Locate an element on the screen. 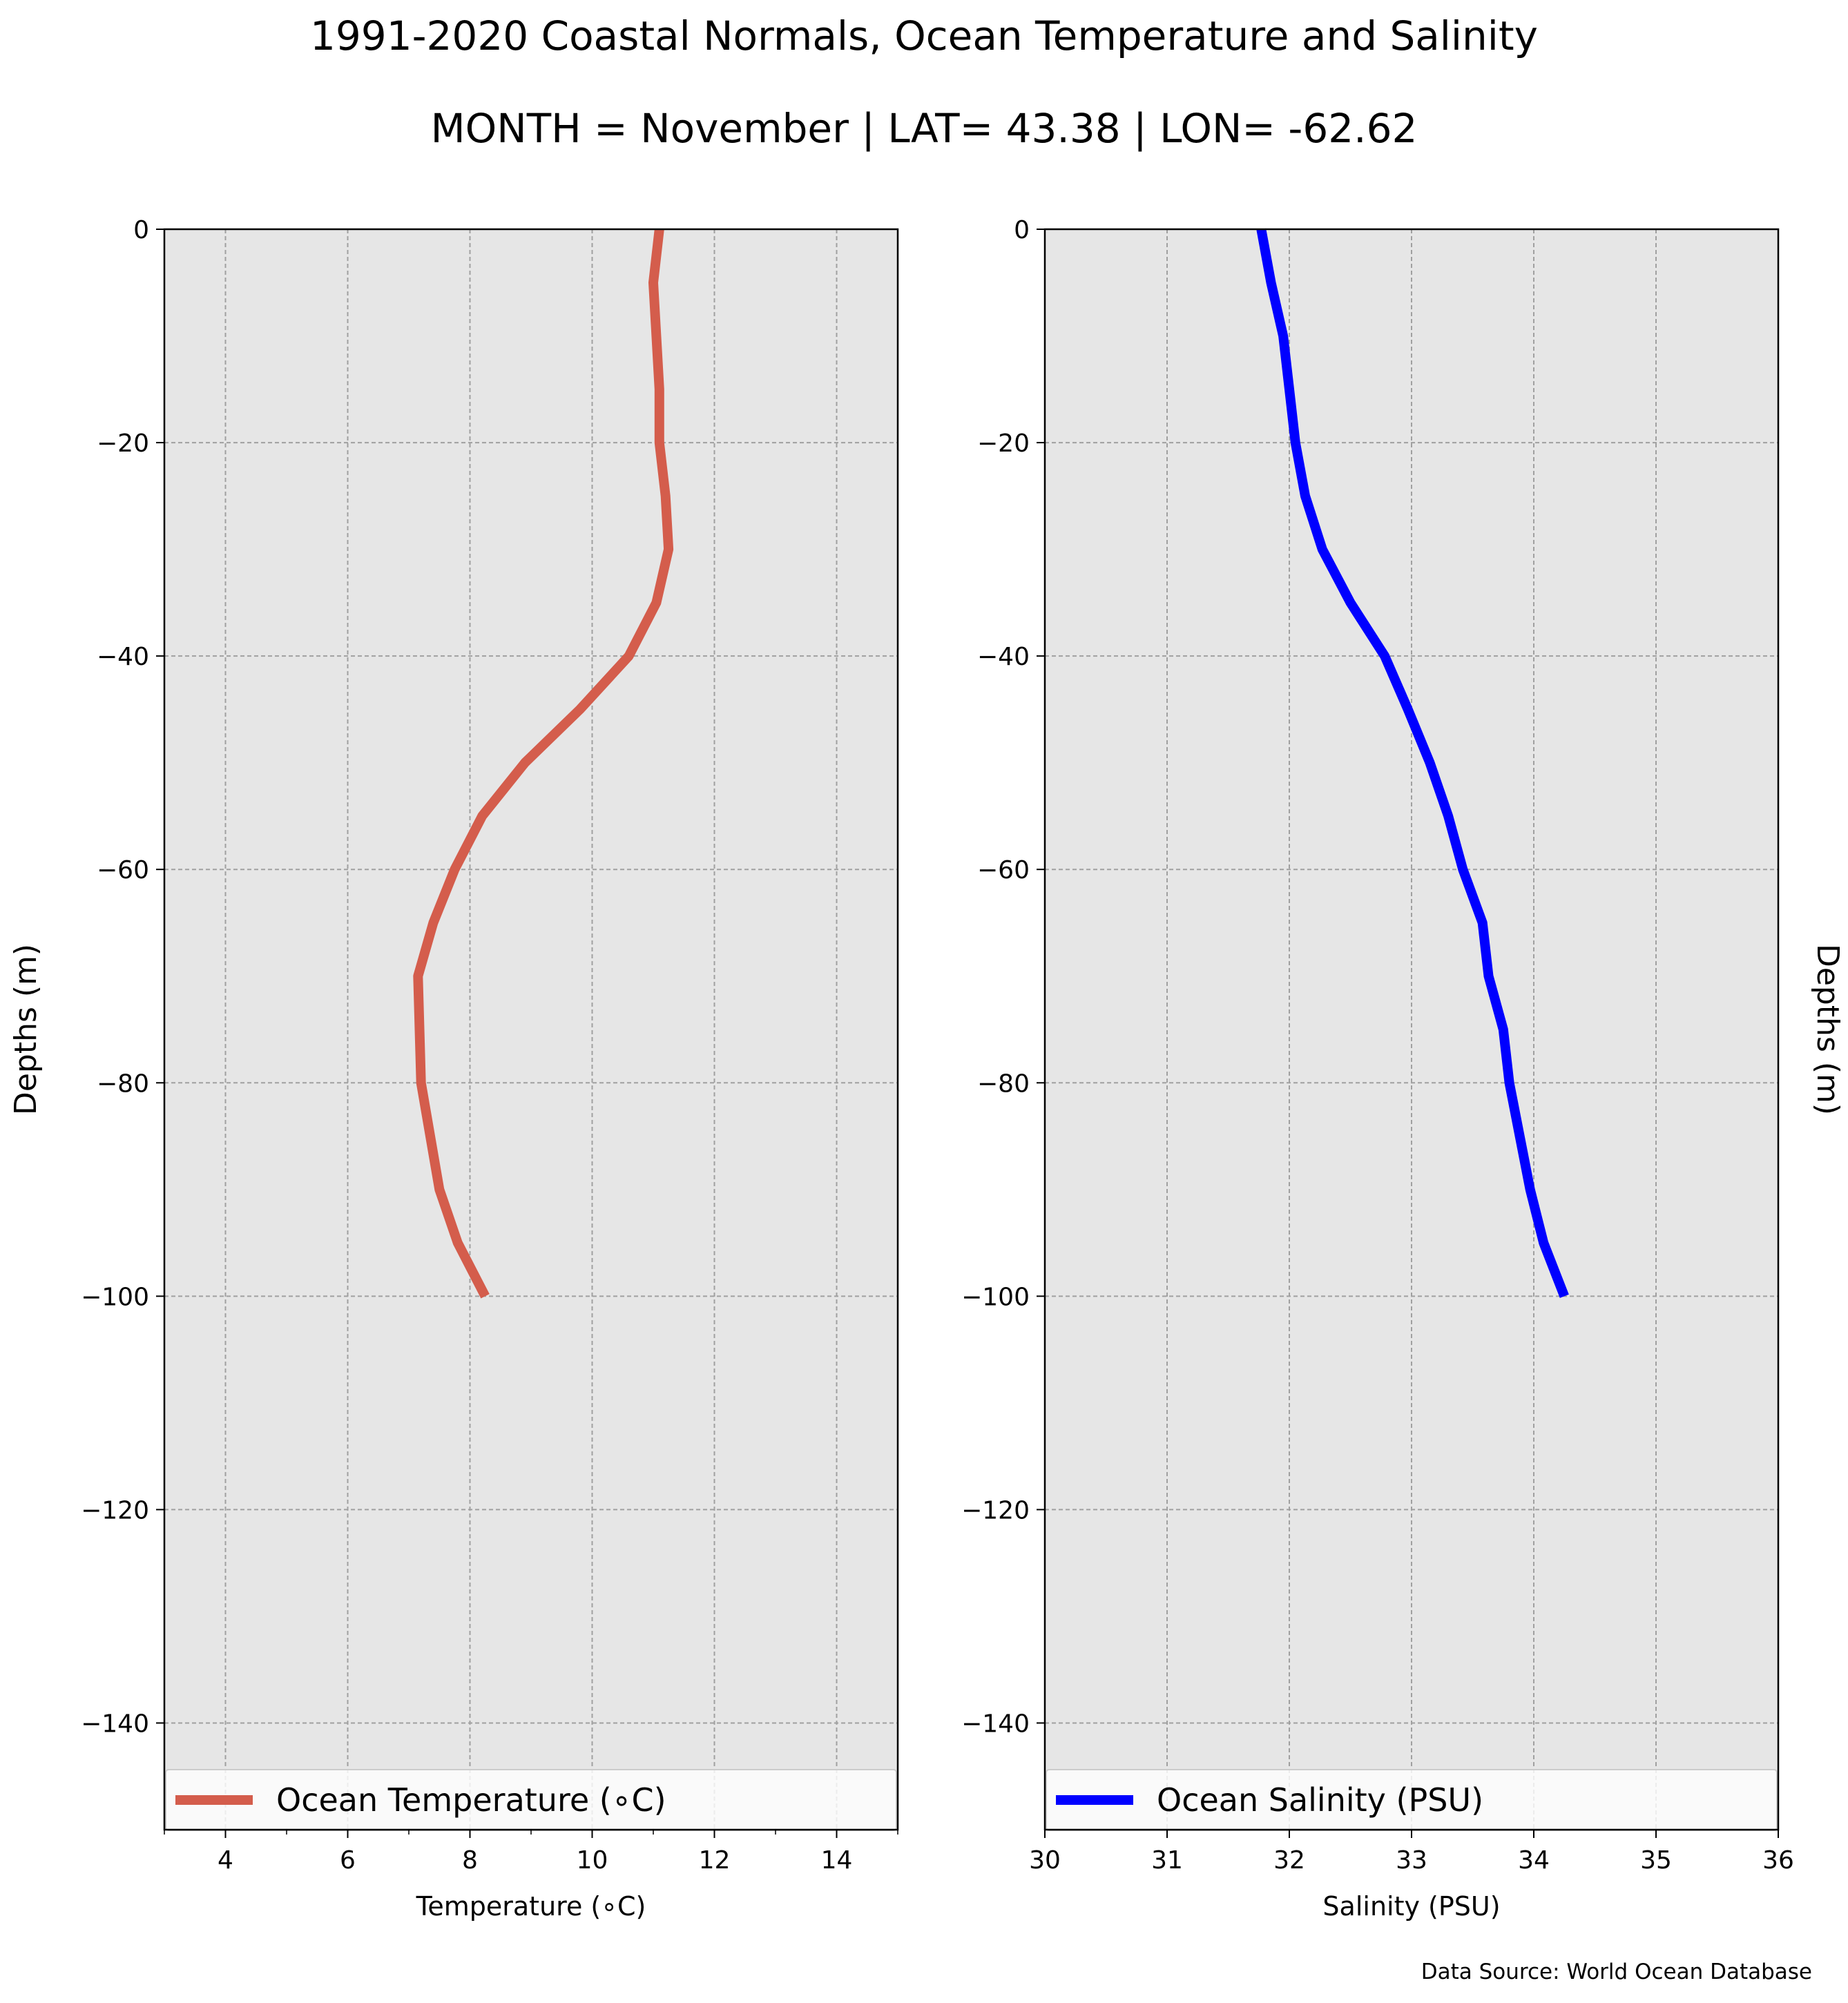 This screenshot has height=2003, width=1848. data-source-note: Data Source: World Ocean Database is located at coordinates (1616, 1972).